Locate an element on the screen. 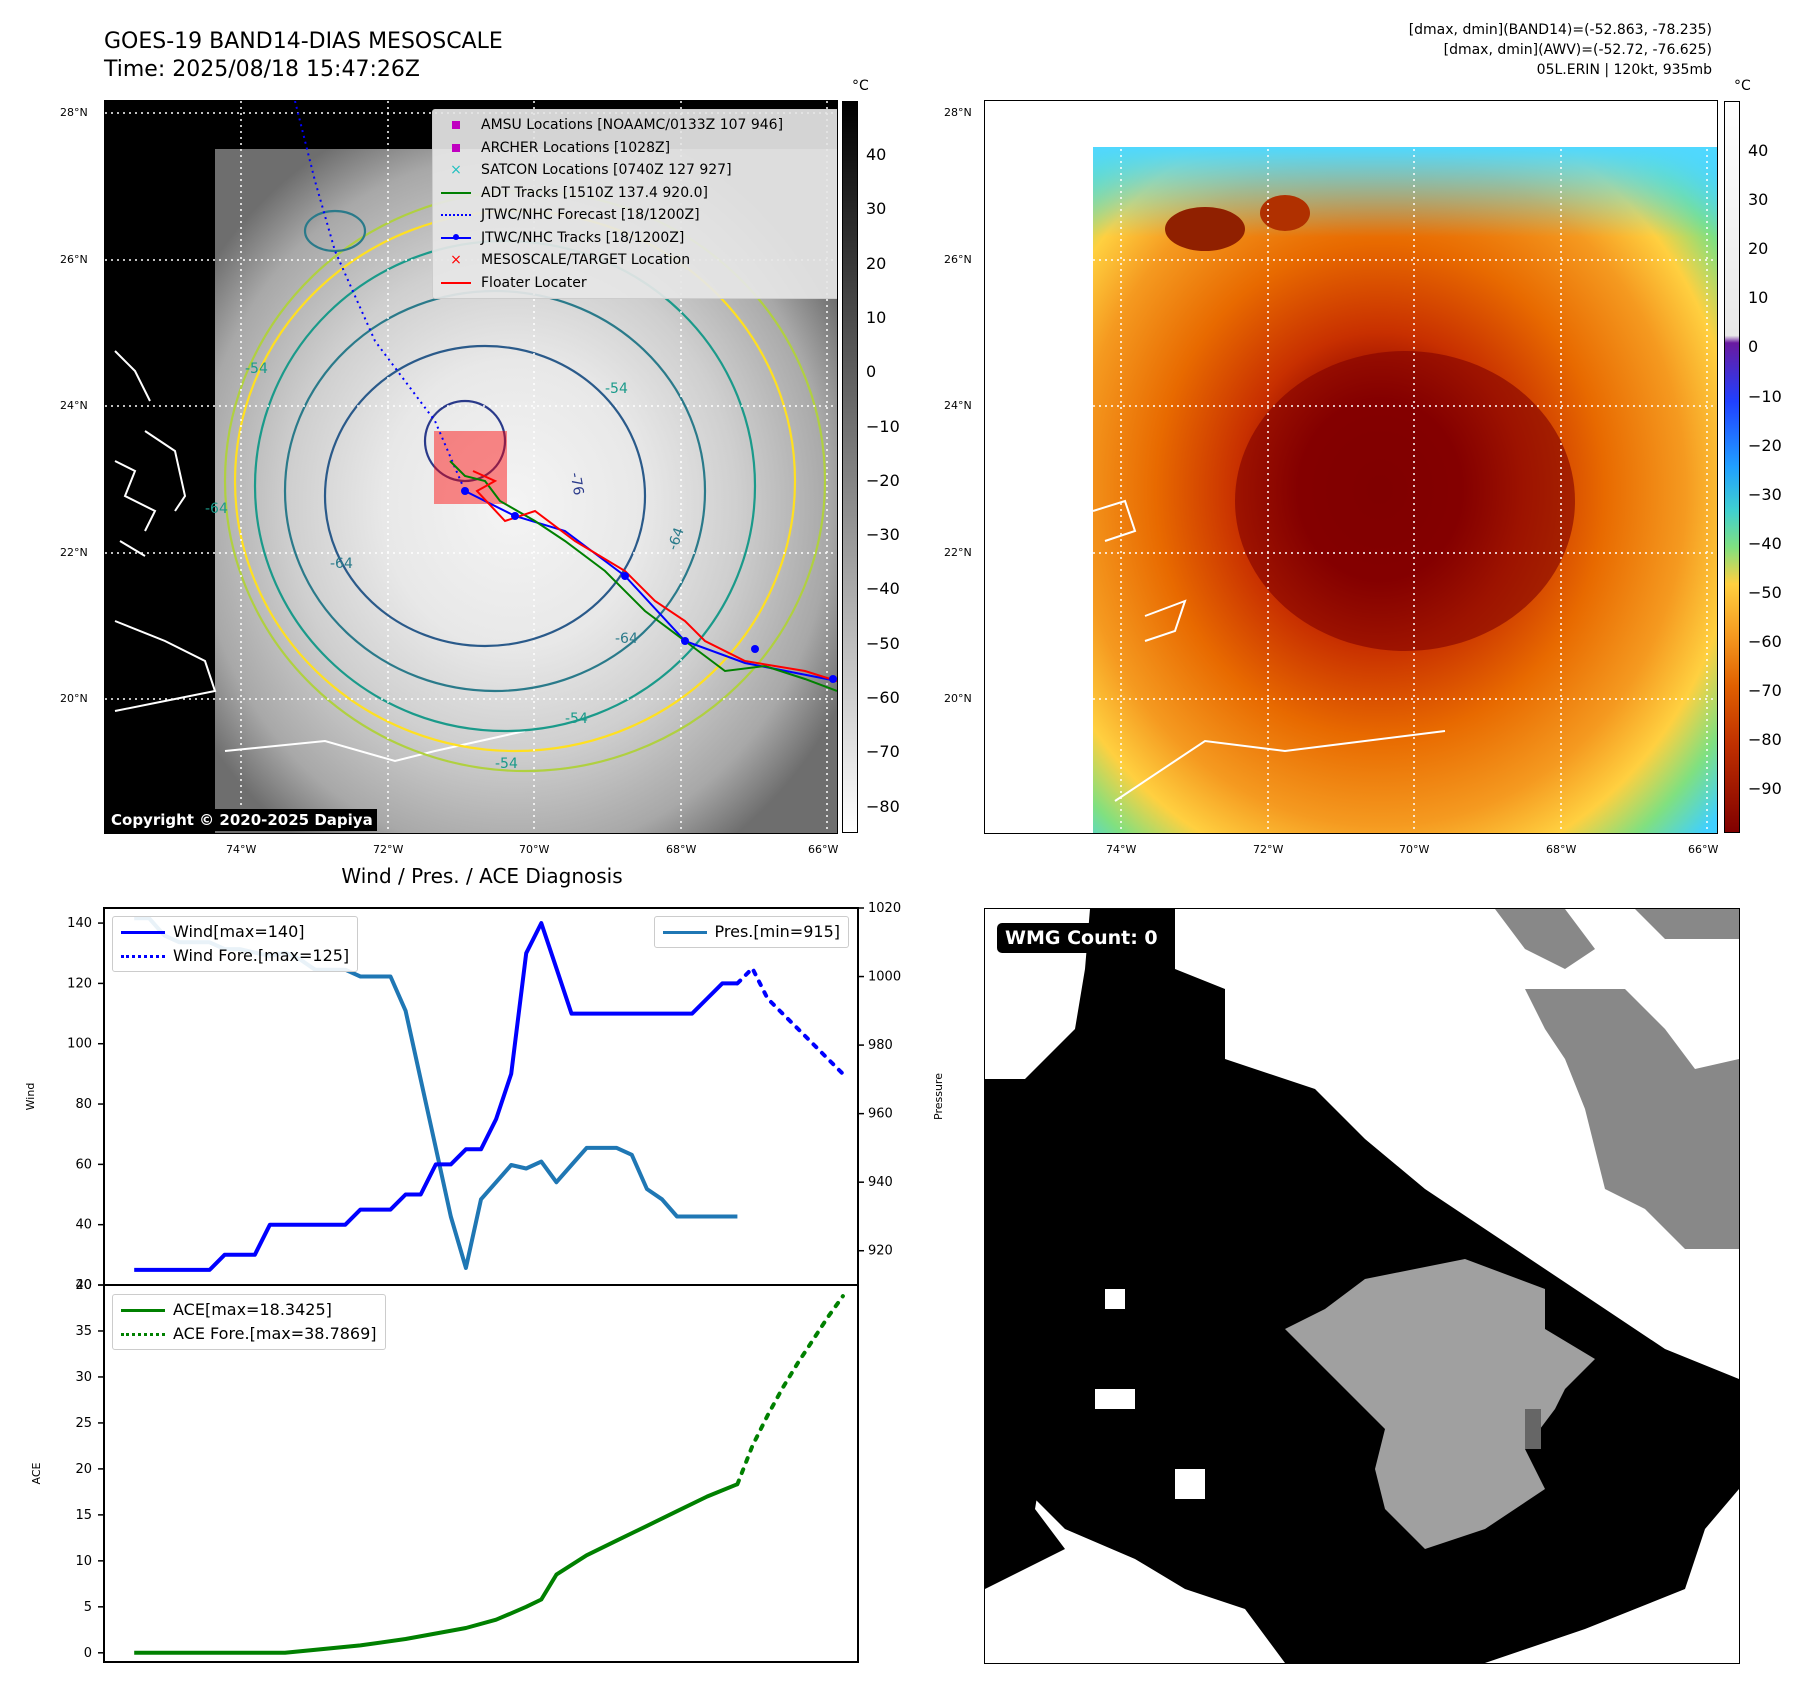 This screenshot has height=1690, width=1797. wind-tick-label: 60 is located at coordinates (83, 1164).